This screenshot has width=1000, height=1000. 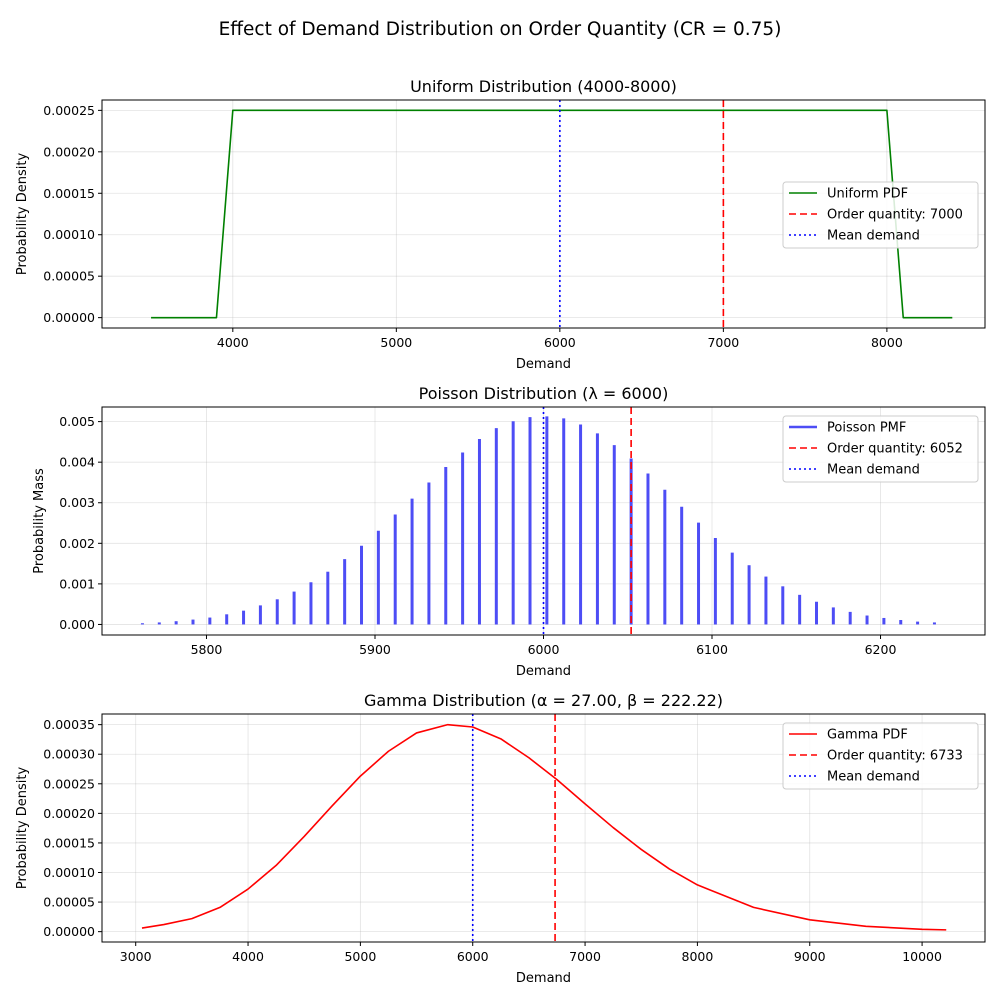 What do you see at coordinates (810, 956) in the screenshot?
I see `x-tick-label: 9000` at bounding box center [810, 956].